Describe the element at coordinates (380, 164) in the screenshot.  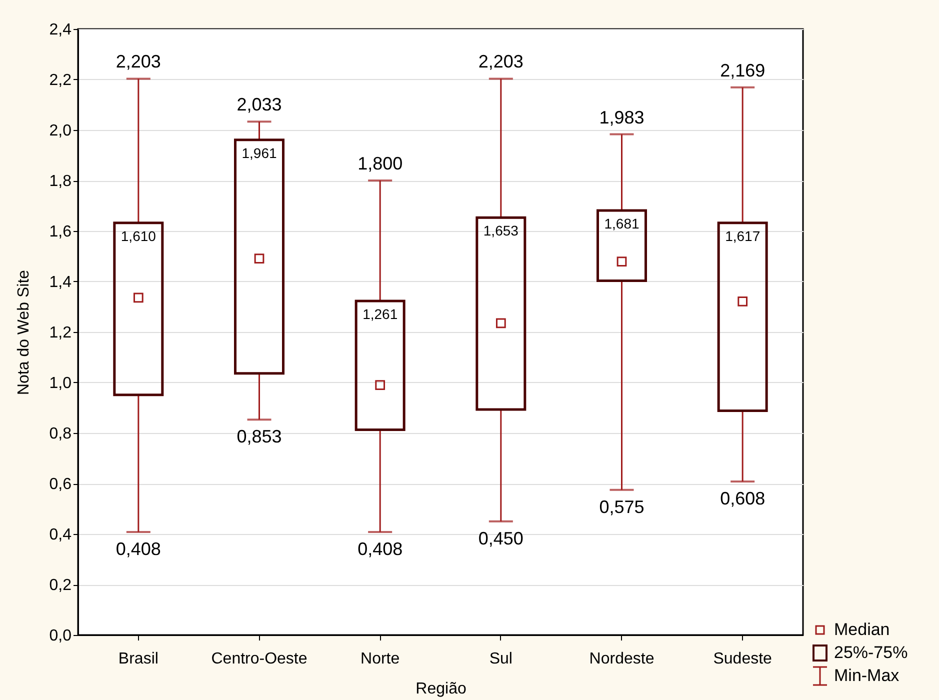
I see `annotation: 1,800` at that location.